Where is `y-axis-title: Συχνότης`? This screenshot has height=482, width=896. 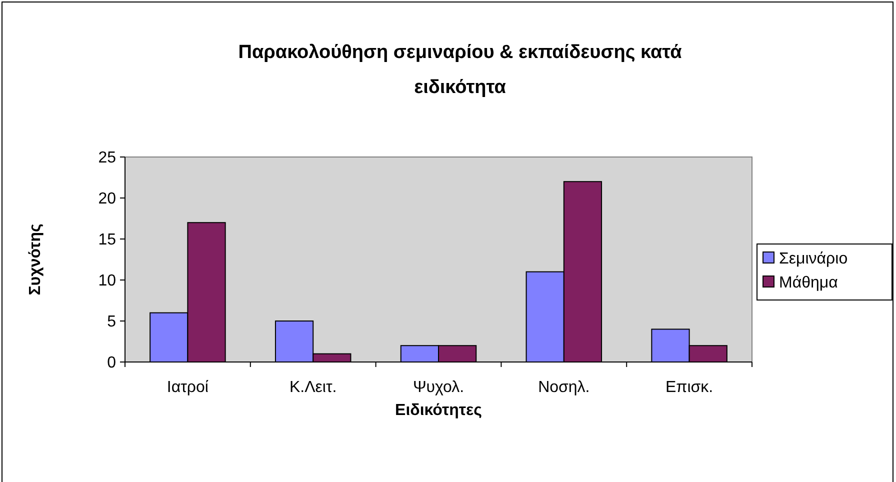 y-axis-title: Συχνότης is located at coordinates (35, 260).